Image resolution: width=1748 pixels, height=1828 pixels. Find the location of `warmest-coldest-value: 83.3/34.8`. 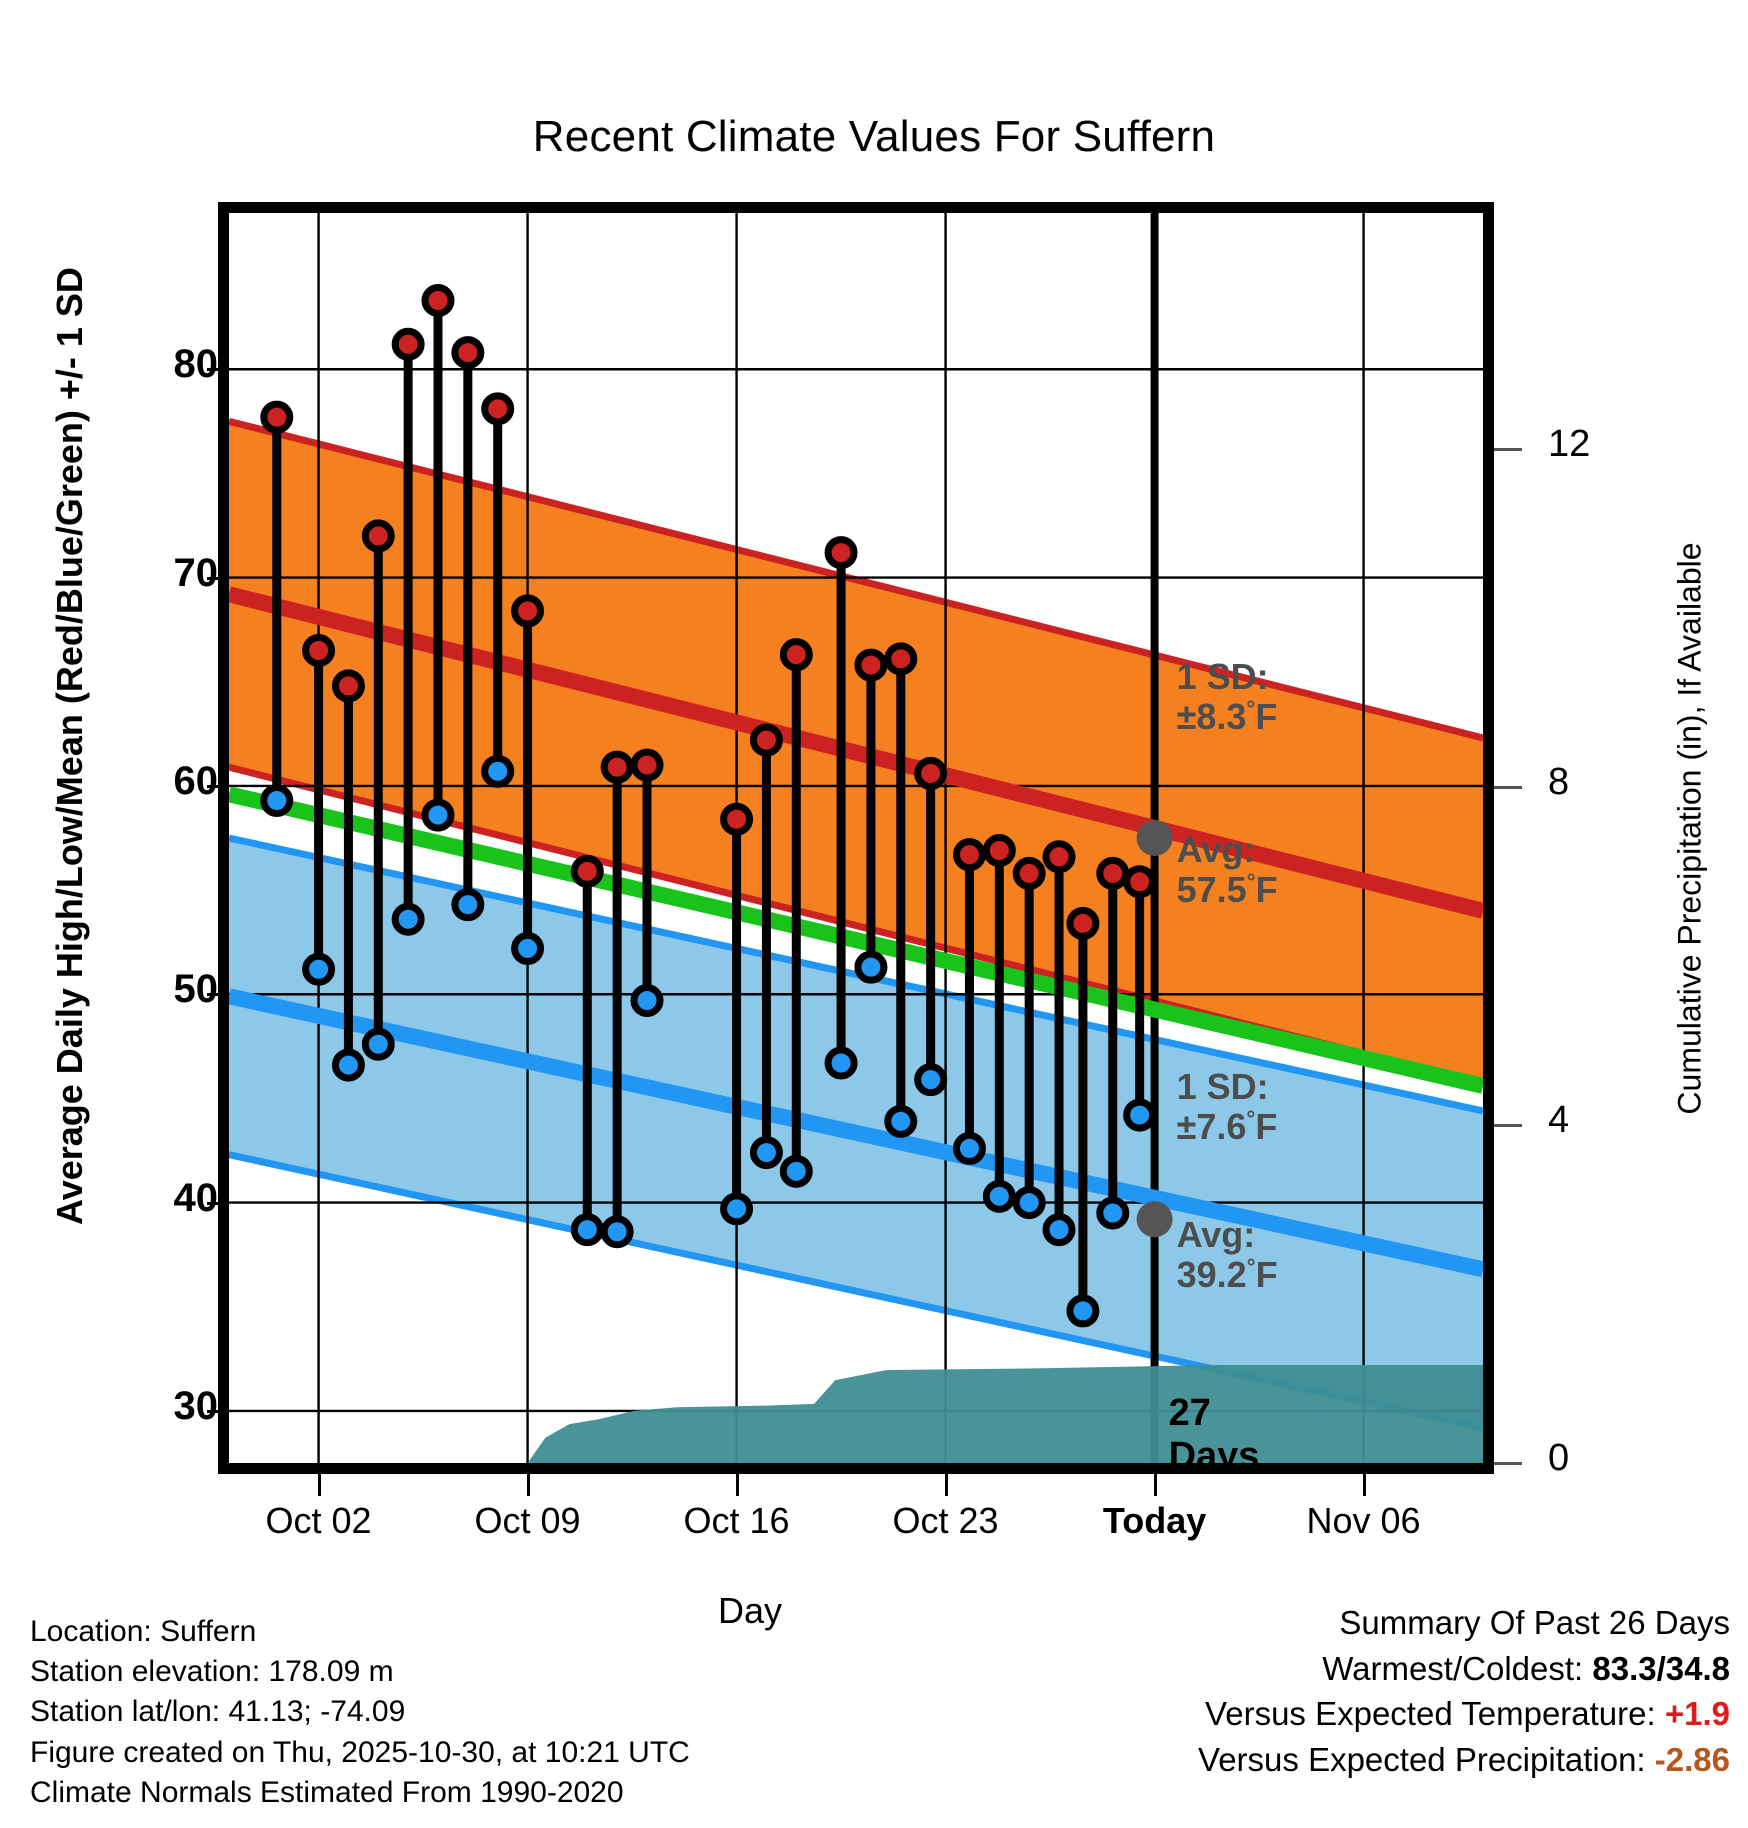

warmest-coldest-value: 83.3/34.8 is located at coordinates (1661, 1668).